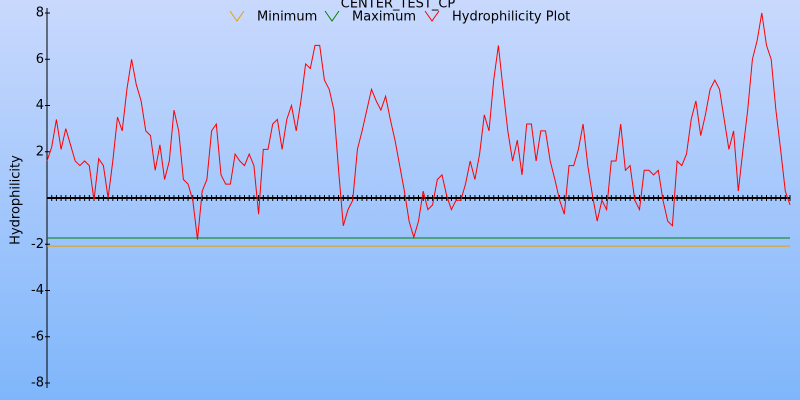 The image size is (800, 400). Describe the element at coordinates (511, 17) in the screenshot. I see `legend-label: Hydrophilicity Plot` at that location.